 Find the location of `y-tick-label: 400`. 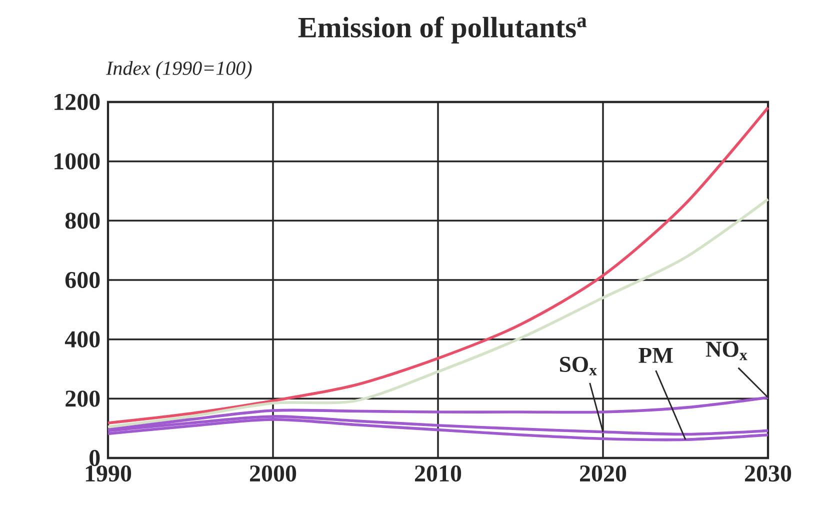

y-tick-label: 400 is located at coordinates (82, 339).